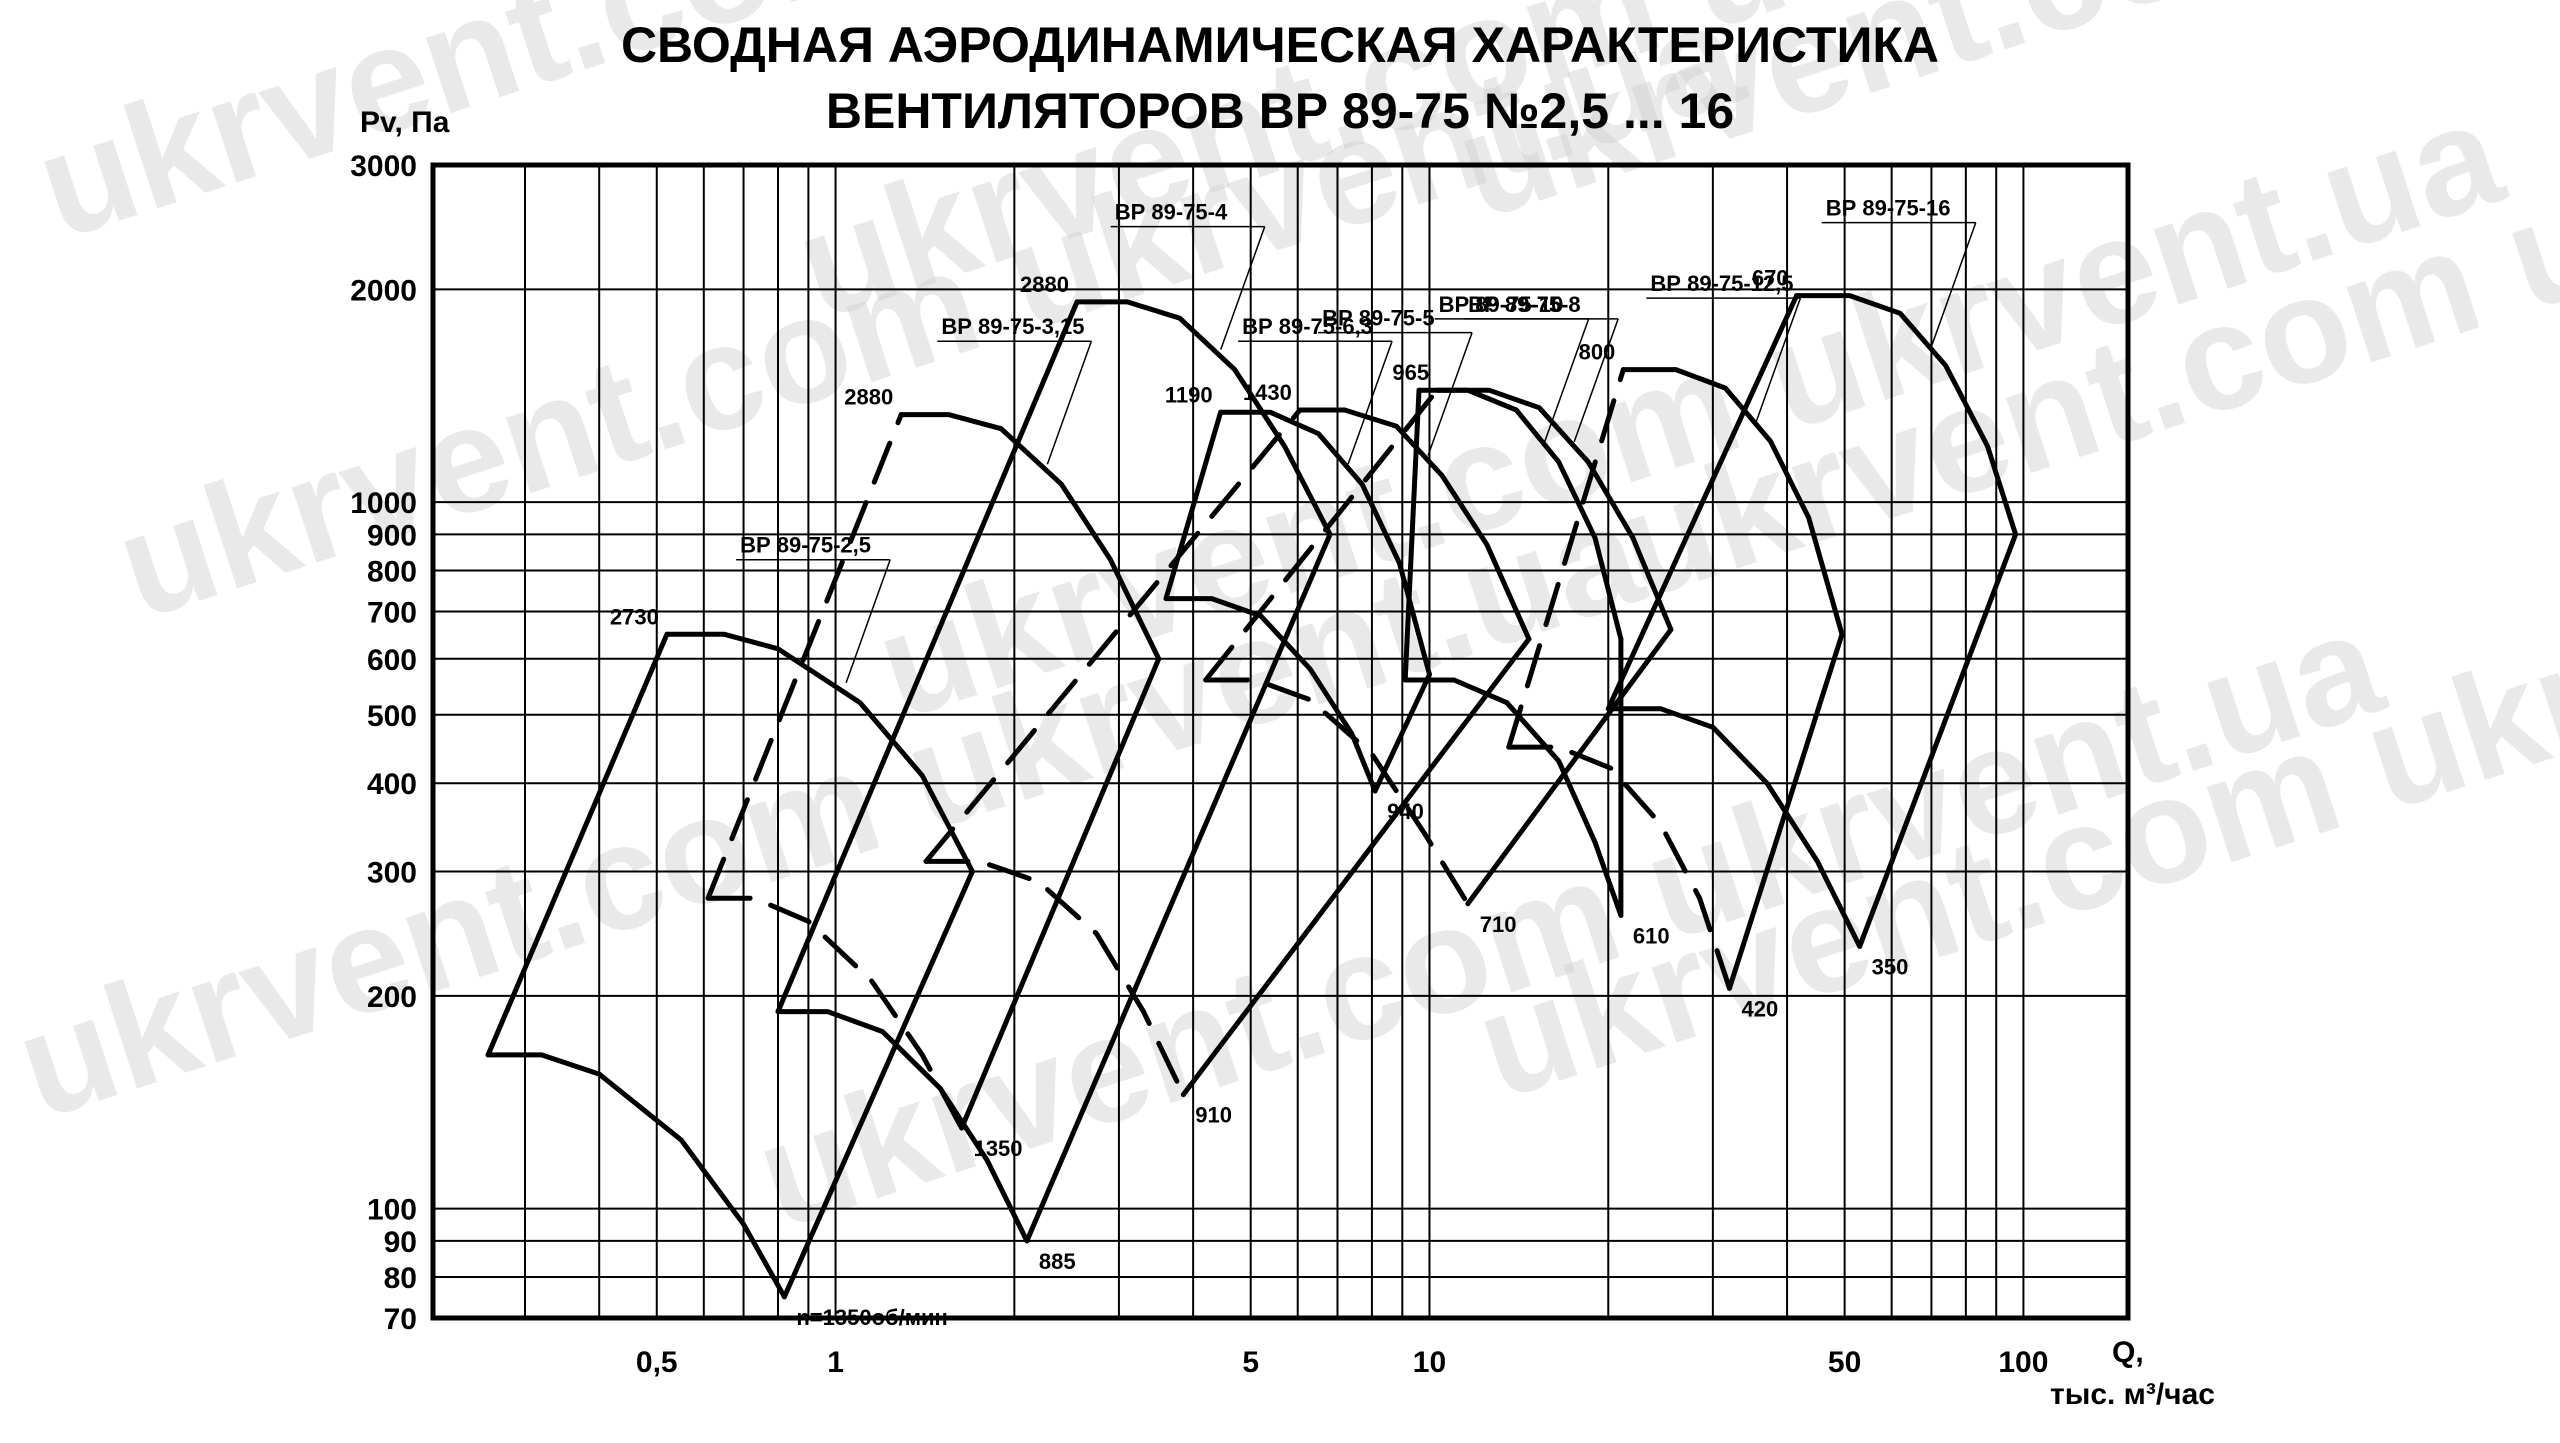  What do you see at coordinates (1760, 1008) in the screenshot?
I see `data-label-low-speed: 420` at bounding box center [1760, 1008].